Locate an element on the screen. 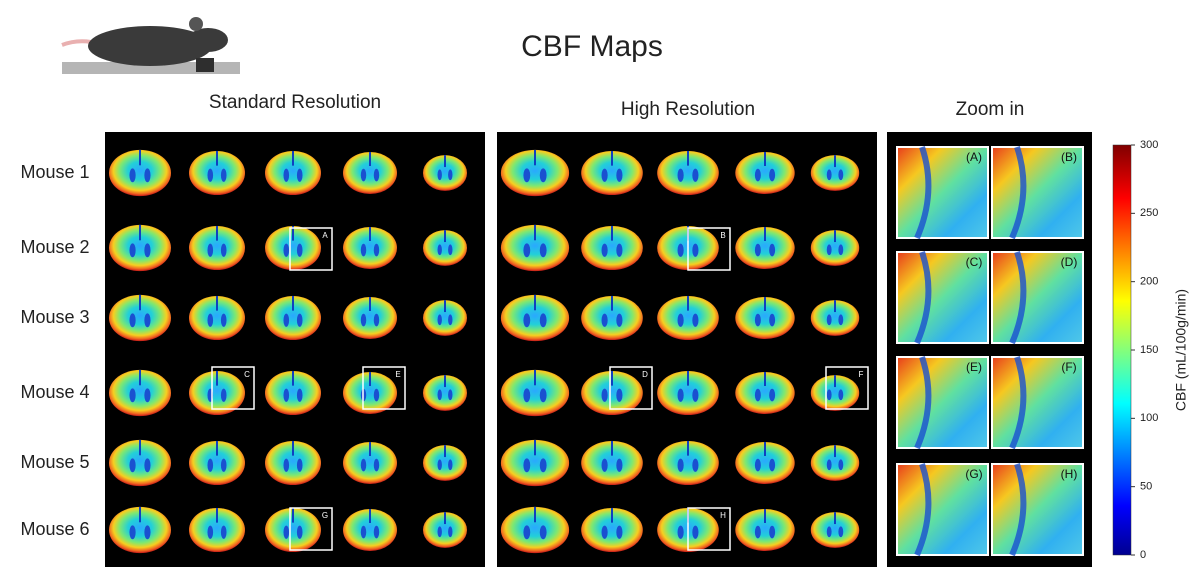  zoom-tile-label: (B) is located at coordinates (1069, 157).